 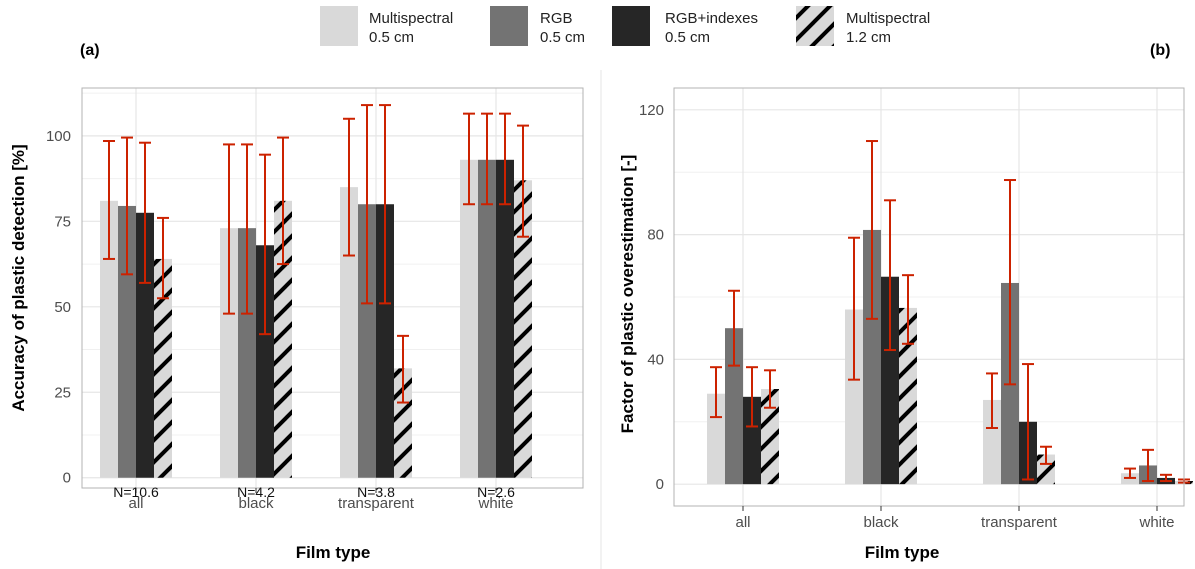 I want to click on bar-rgb-05-all, so click(x=734, y=406).